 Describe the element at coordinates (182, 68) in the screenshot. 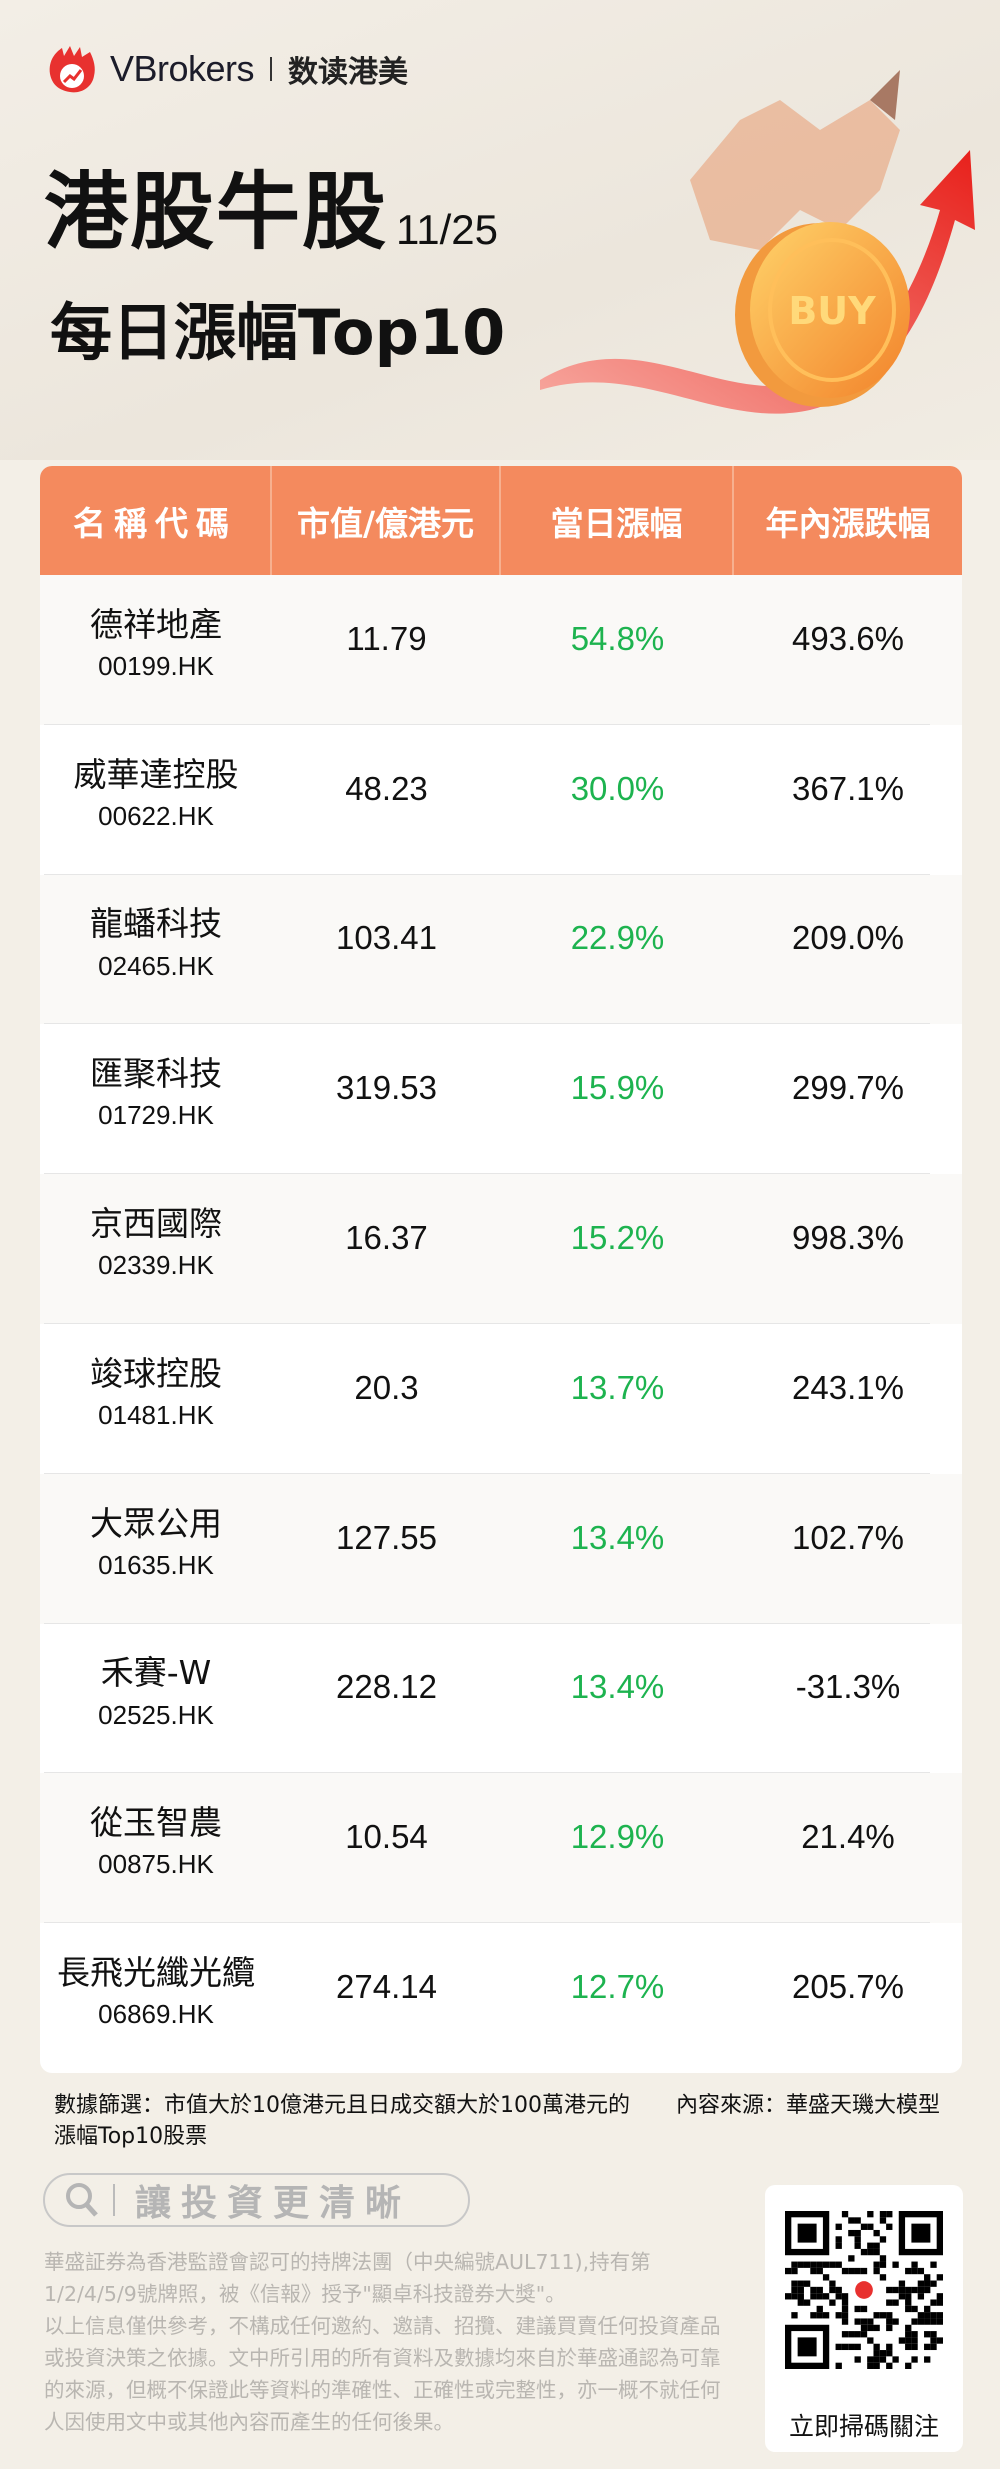

I see `brand-name: VBrokers` at that location.